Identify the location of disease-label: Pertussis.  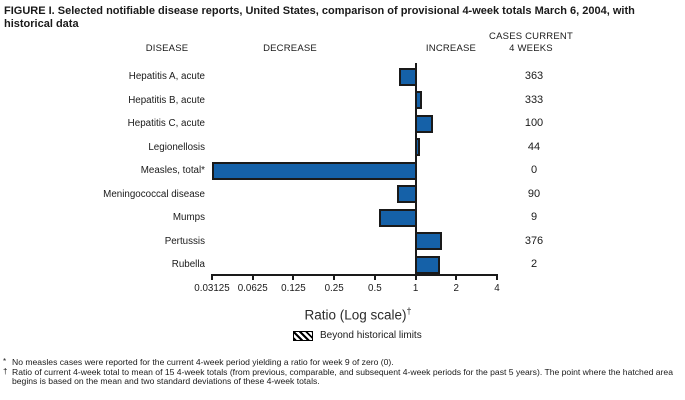
(184, 241).